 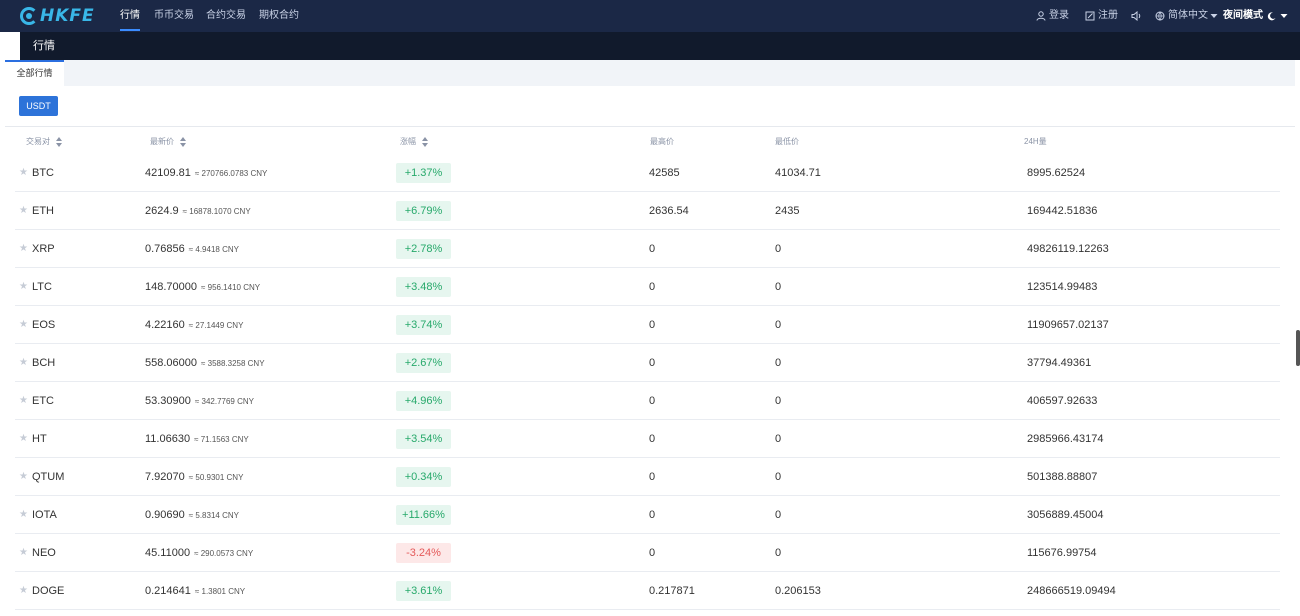 What do you see at coordinates (29, 16) in the screenshot?
I see `logo-mark-icon` at bounding box center [29, 16].